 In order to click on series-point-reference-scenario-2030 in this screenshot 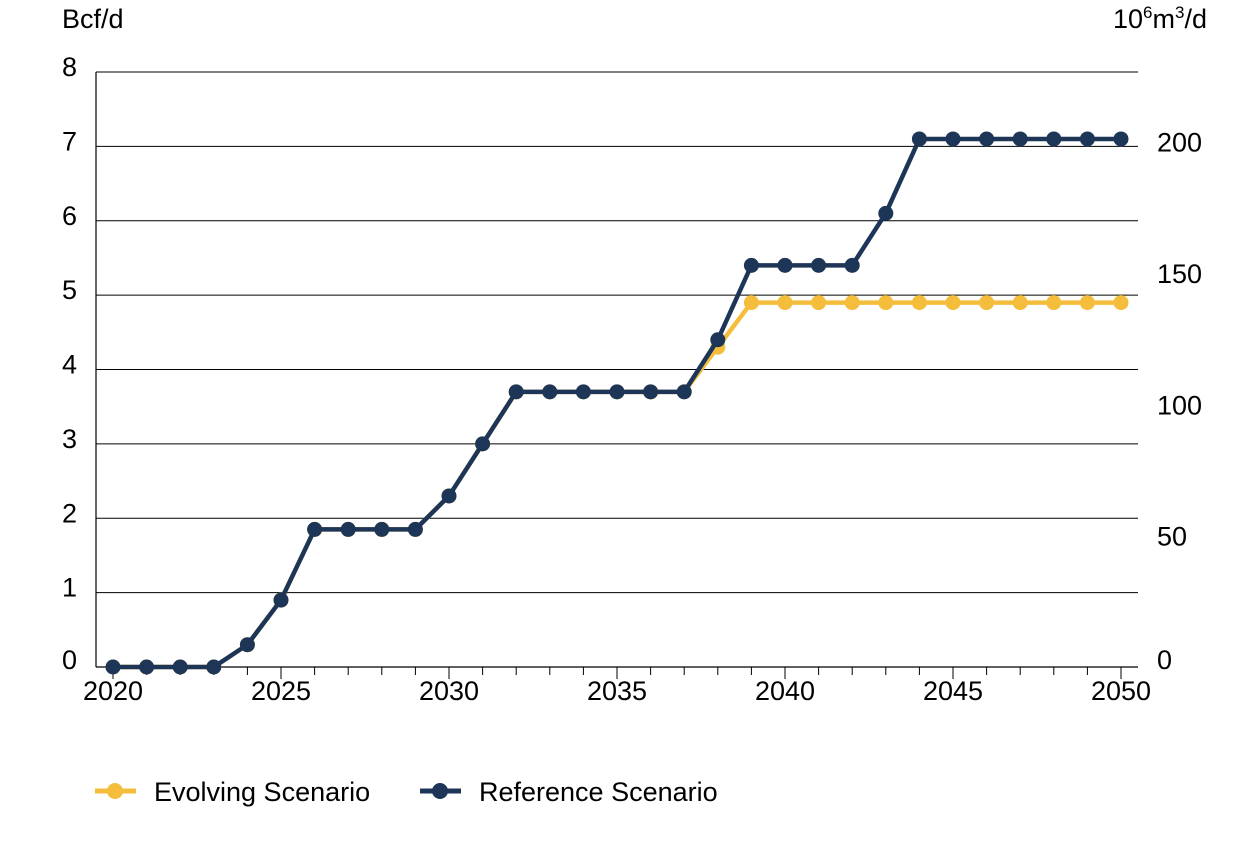, I will do `click(449, 496)`.